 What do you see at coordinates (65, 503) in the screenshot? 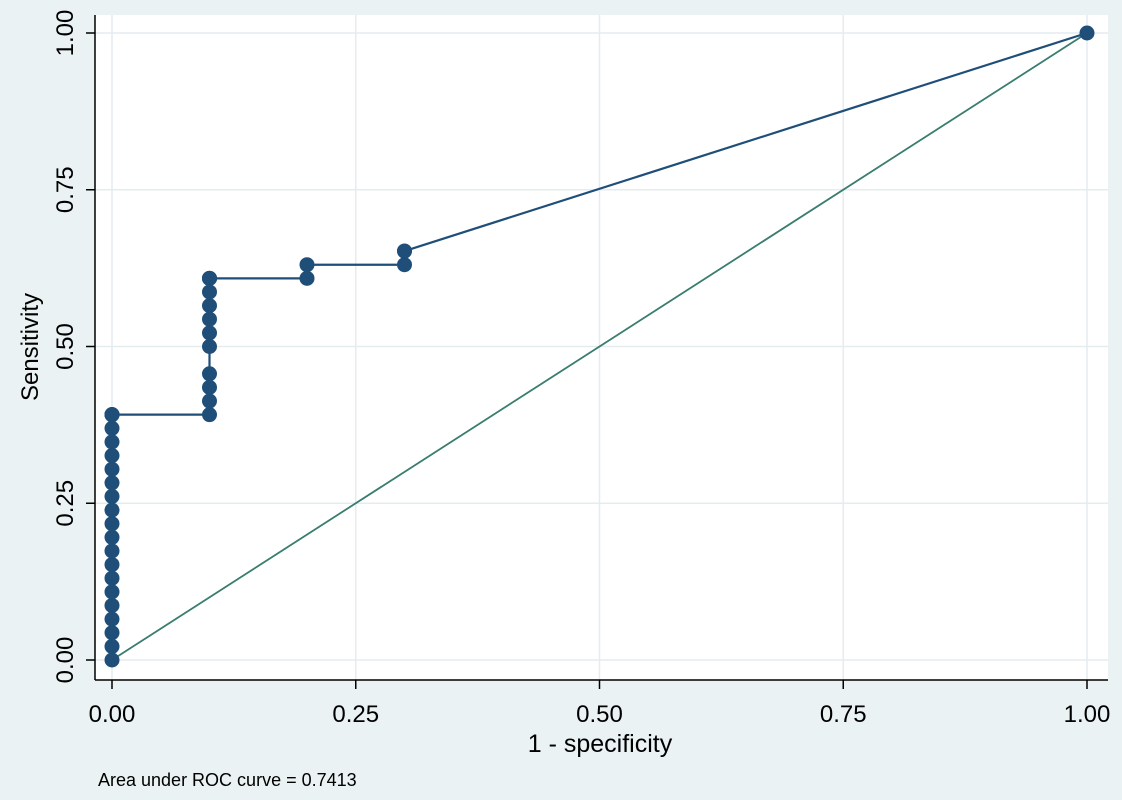
I see `y-tick-label: 0.25` at bounding box center [65, 503].